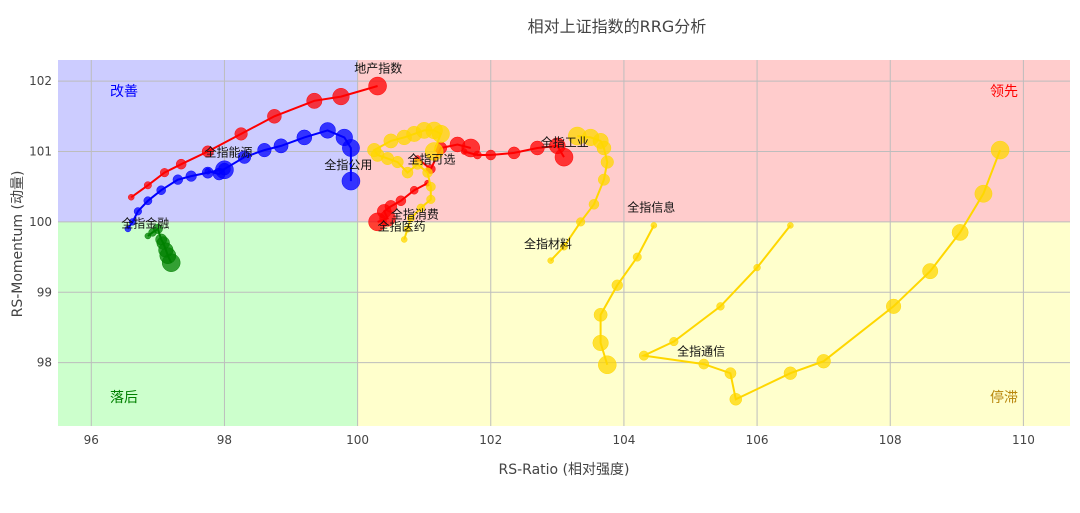 The height and width of the screenshot is (513, 1080). I want to click on series-label: 全指金融, so click(145, 223).